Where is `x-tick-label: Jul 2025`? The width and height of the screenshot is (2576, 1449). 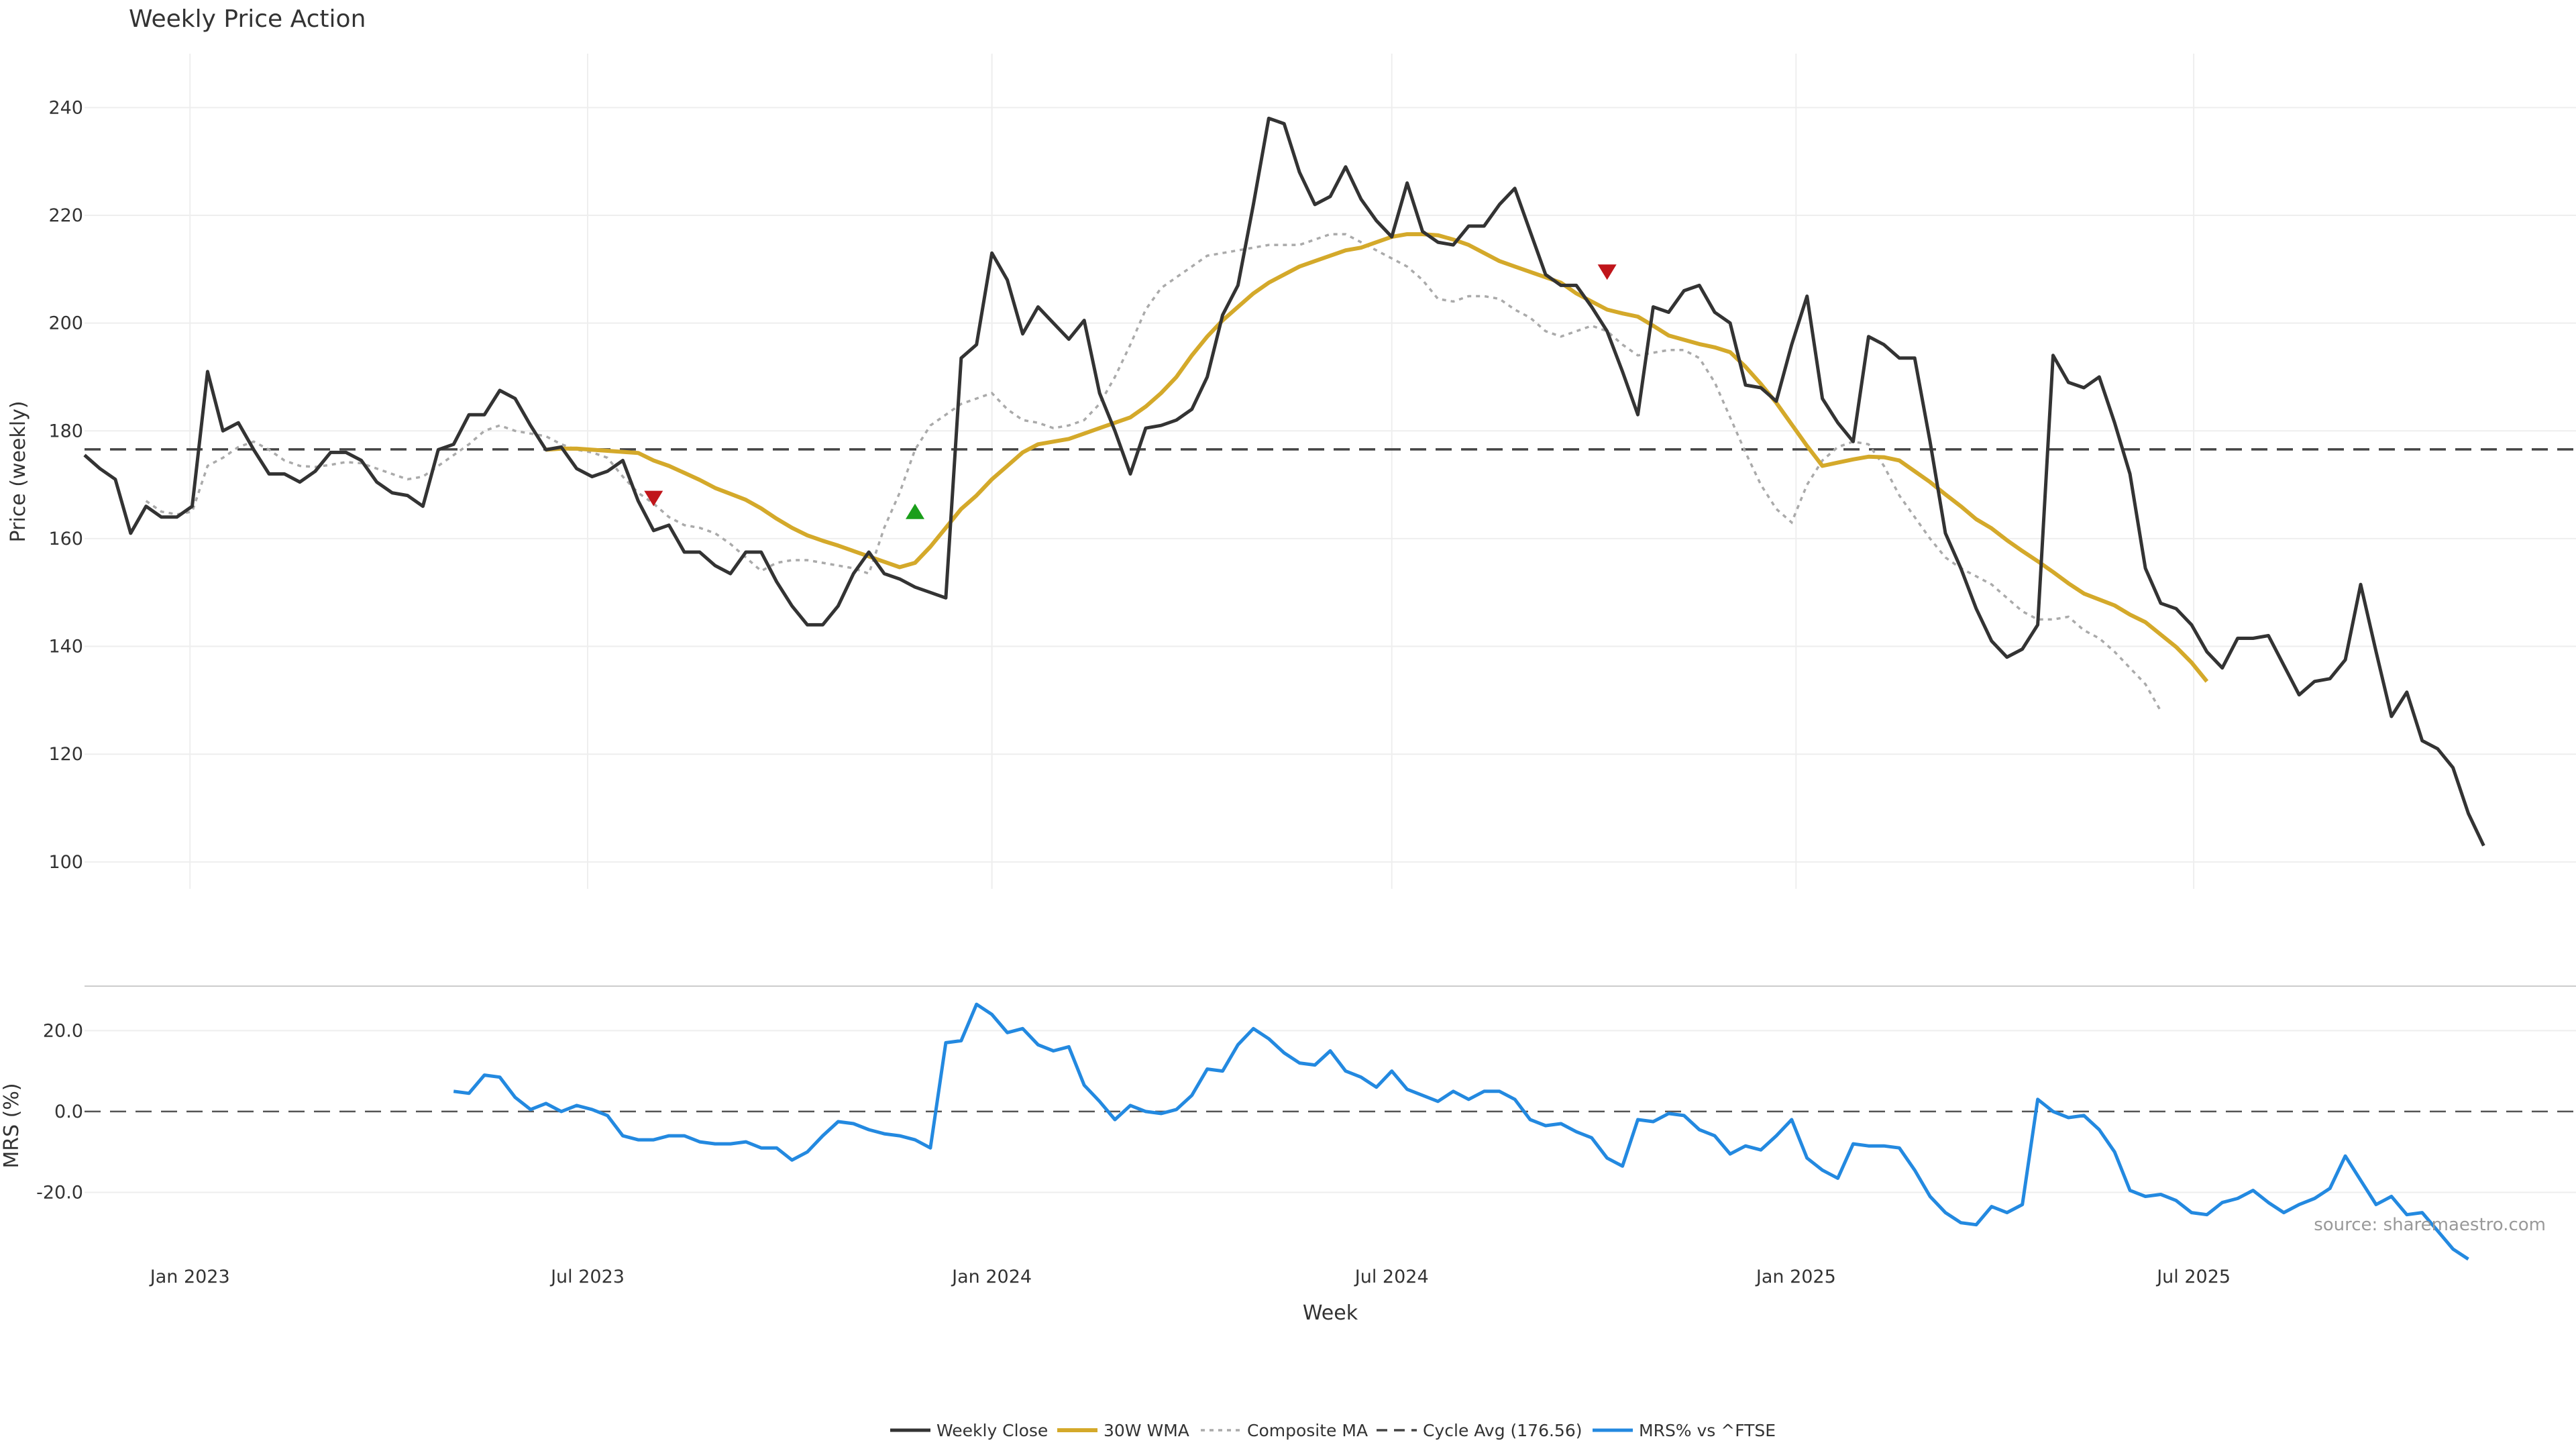
x-tick-label: Jul 2025 is located at coordinates (2193, 1277).